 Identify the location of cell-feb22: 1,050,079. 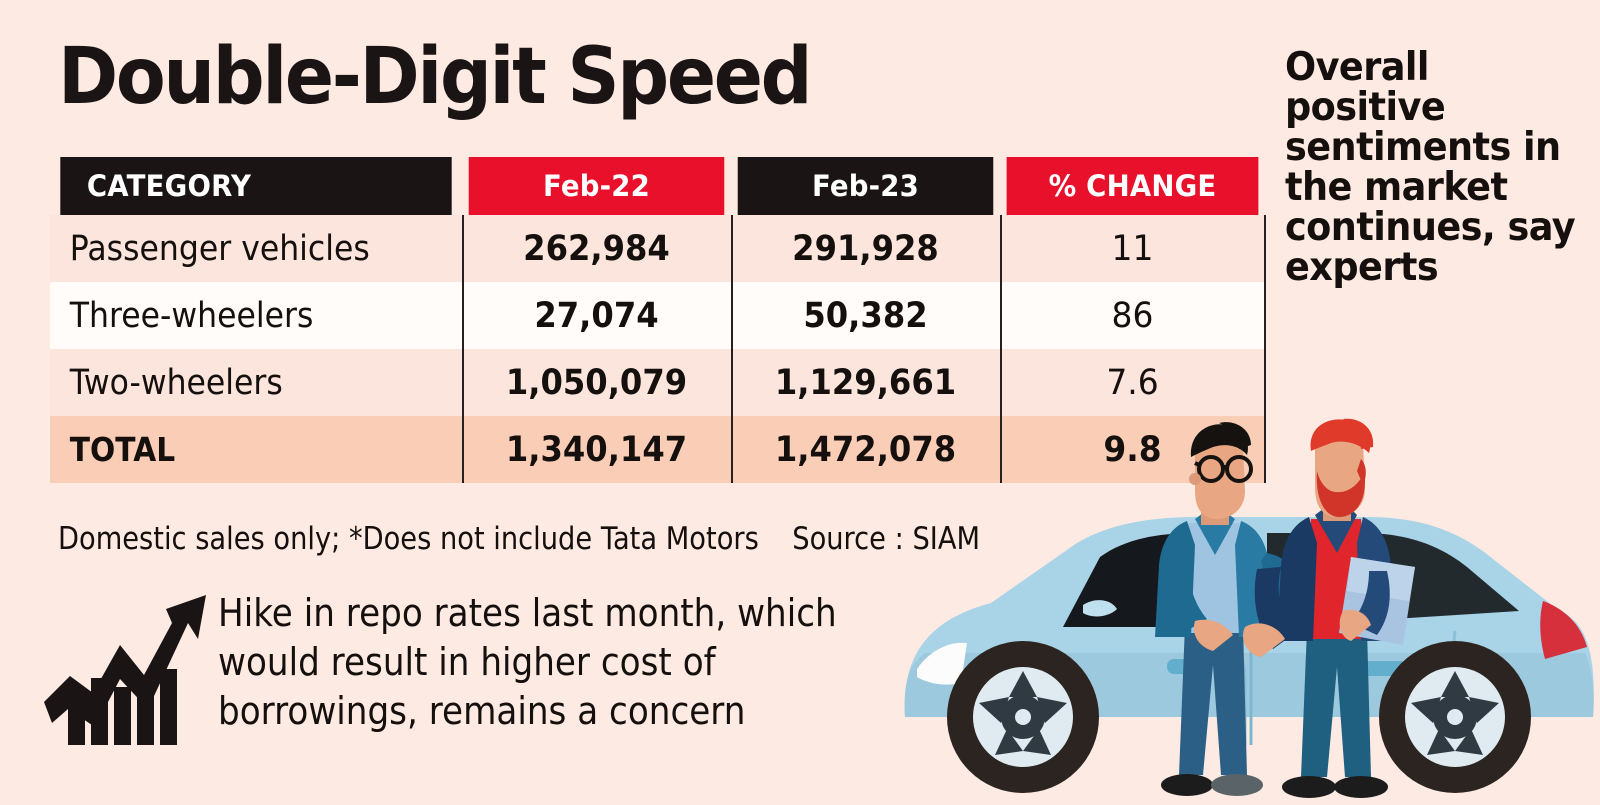
(596, 382).